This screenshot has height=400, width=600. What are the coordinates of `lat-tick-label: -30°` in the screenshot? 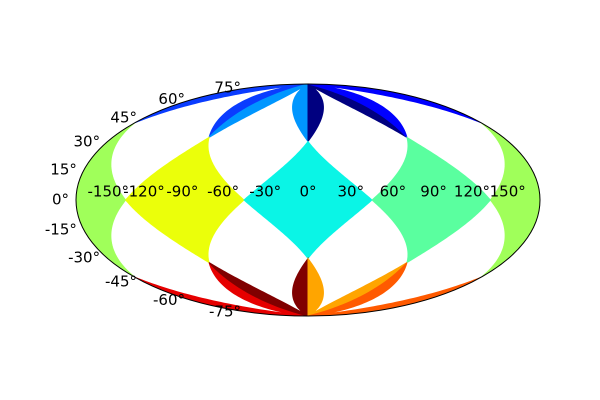 It's located at (84, 258).